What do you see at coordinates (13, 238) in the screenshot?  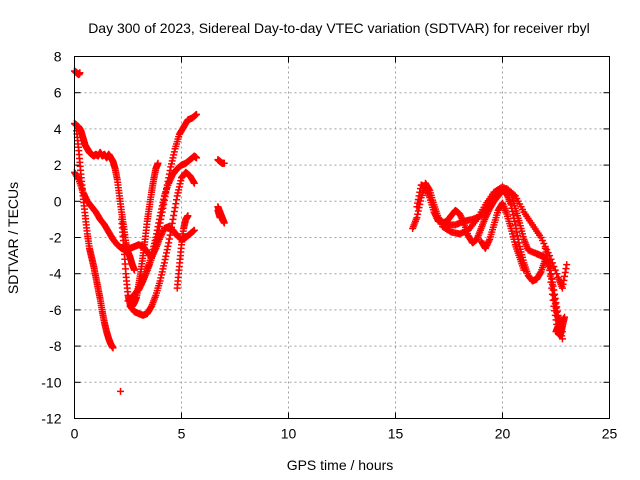 I see `y-axis-label: SDTVAR / TECUs` at bounding box center [13, 238].